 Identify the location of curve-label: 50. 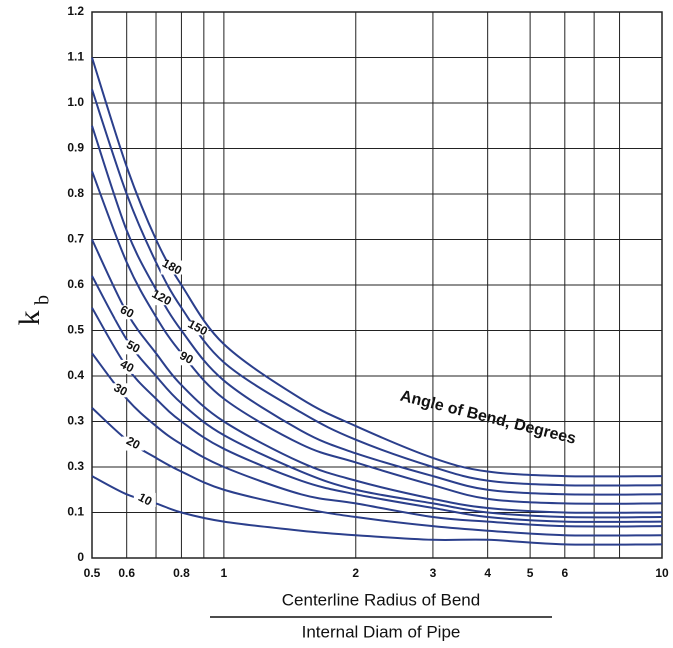
(133, 346).